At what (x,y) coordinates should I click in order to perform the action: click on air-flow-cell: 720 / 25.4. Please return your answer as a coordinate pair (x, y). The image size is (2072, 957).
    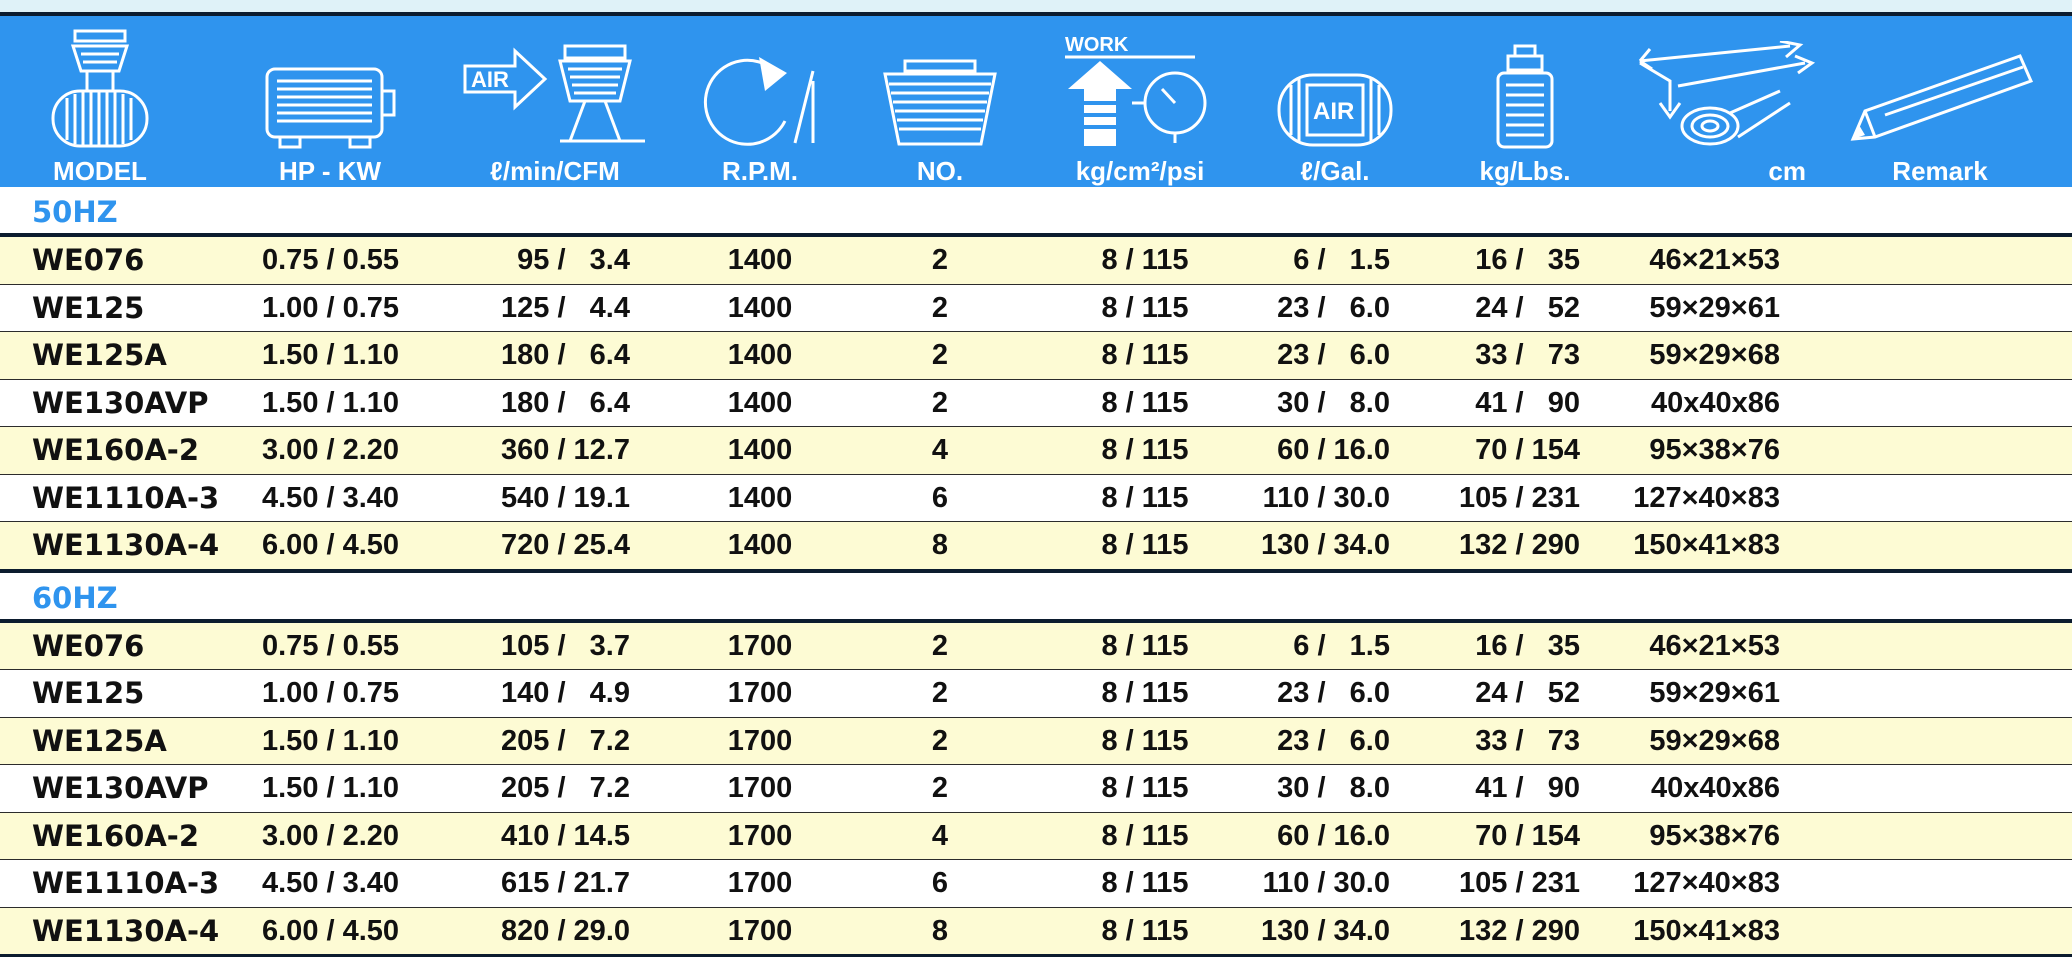
    Looking at the image, I should click on (565, 545).